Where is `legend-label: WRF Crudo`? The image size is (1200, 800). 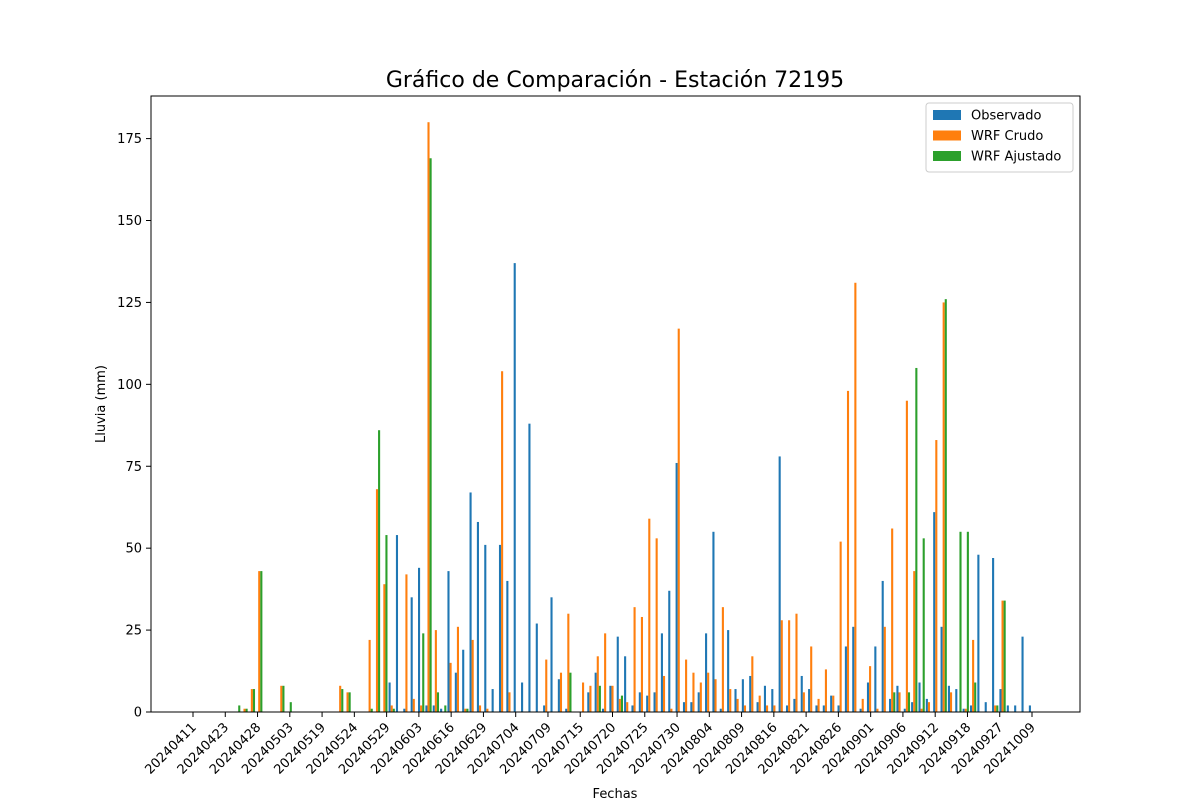
legend-label: WRF Crudo is located at coordinates (1007, 136).